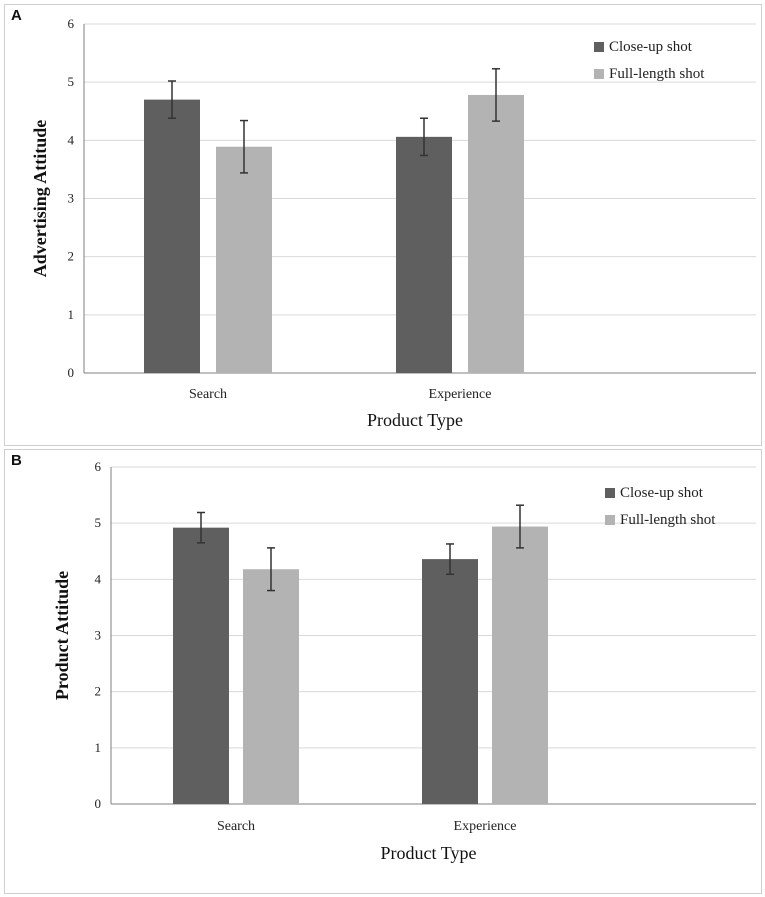 This screenshot has width=765, height=897. What do you see at coordinates (40, 199) in the screenshot?
I see `y-axis-title-a: Advertising Attitude` at bounding box center [40, 199].